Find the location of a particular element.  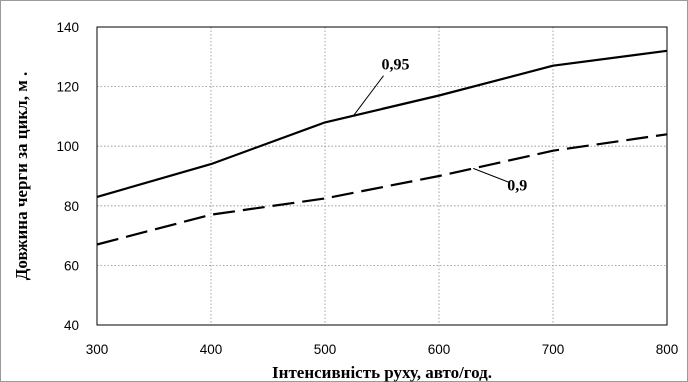

x-tick-label: 300 is located at coordinates (97, 349).